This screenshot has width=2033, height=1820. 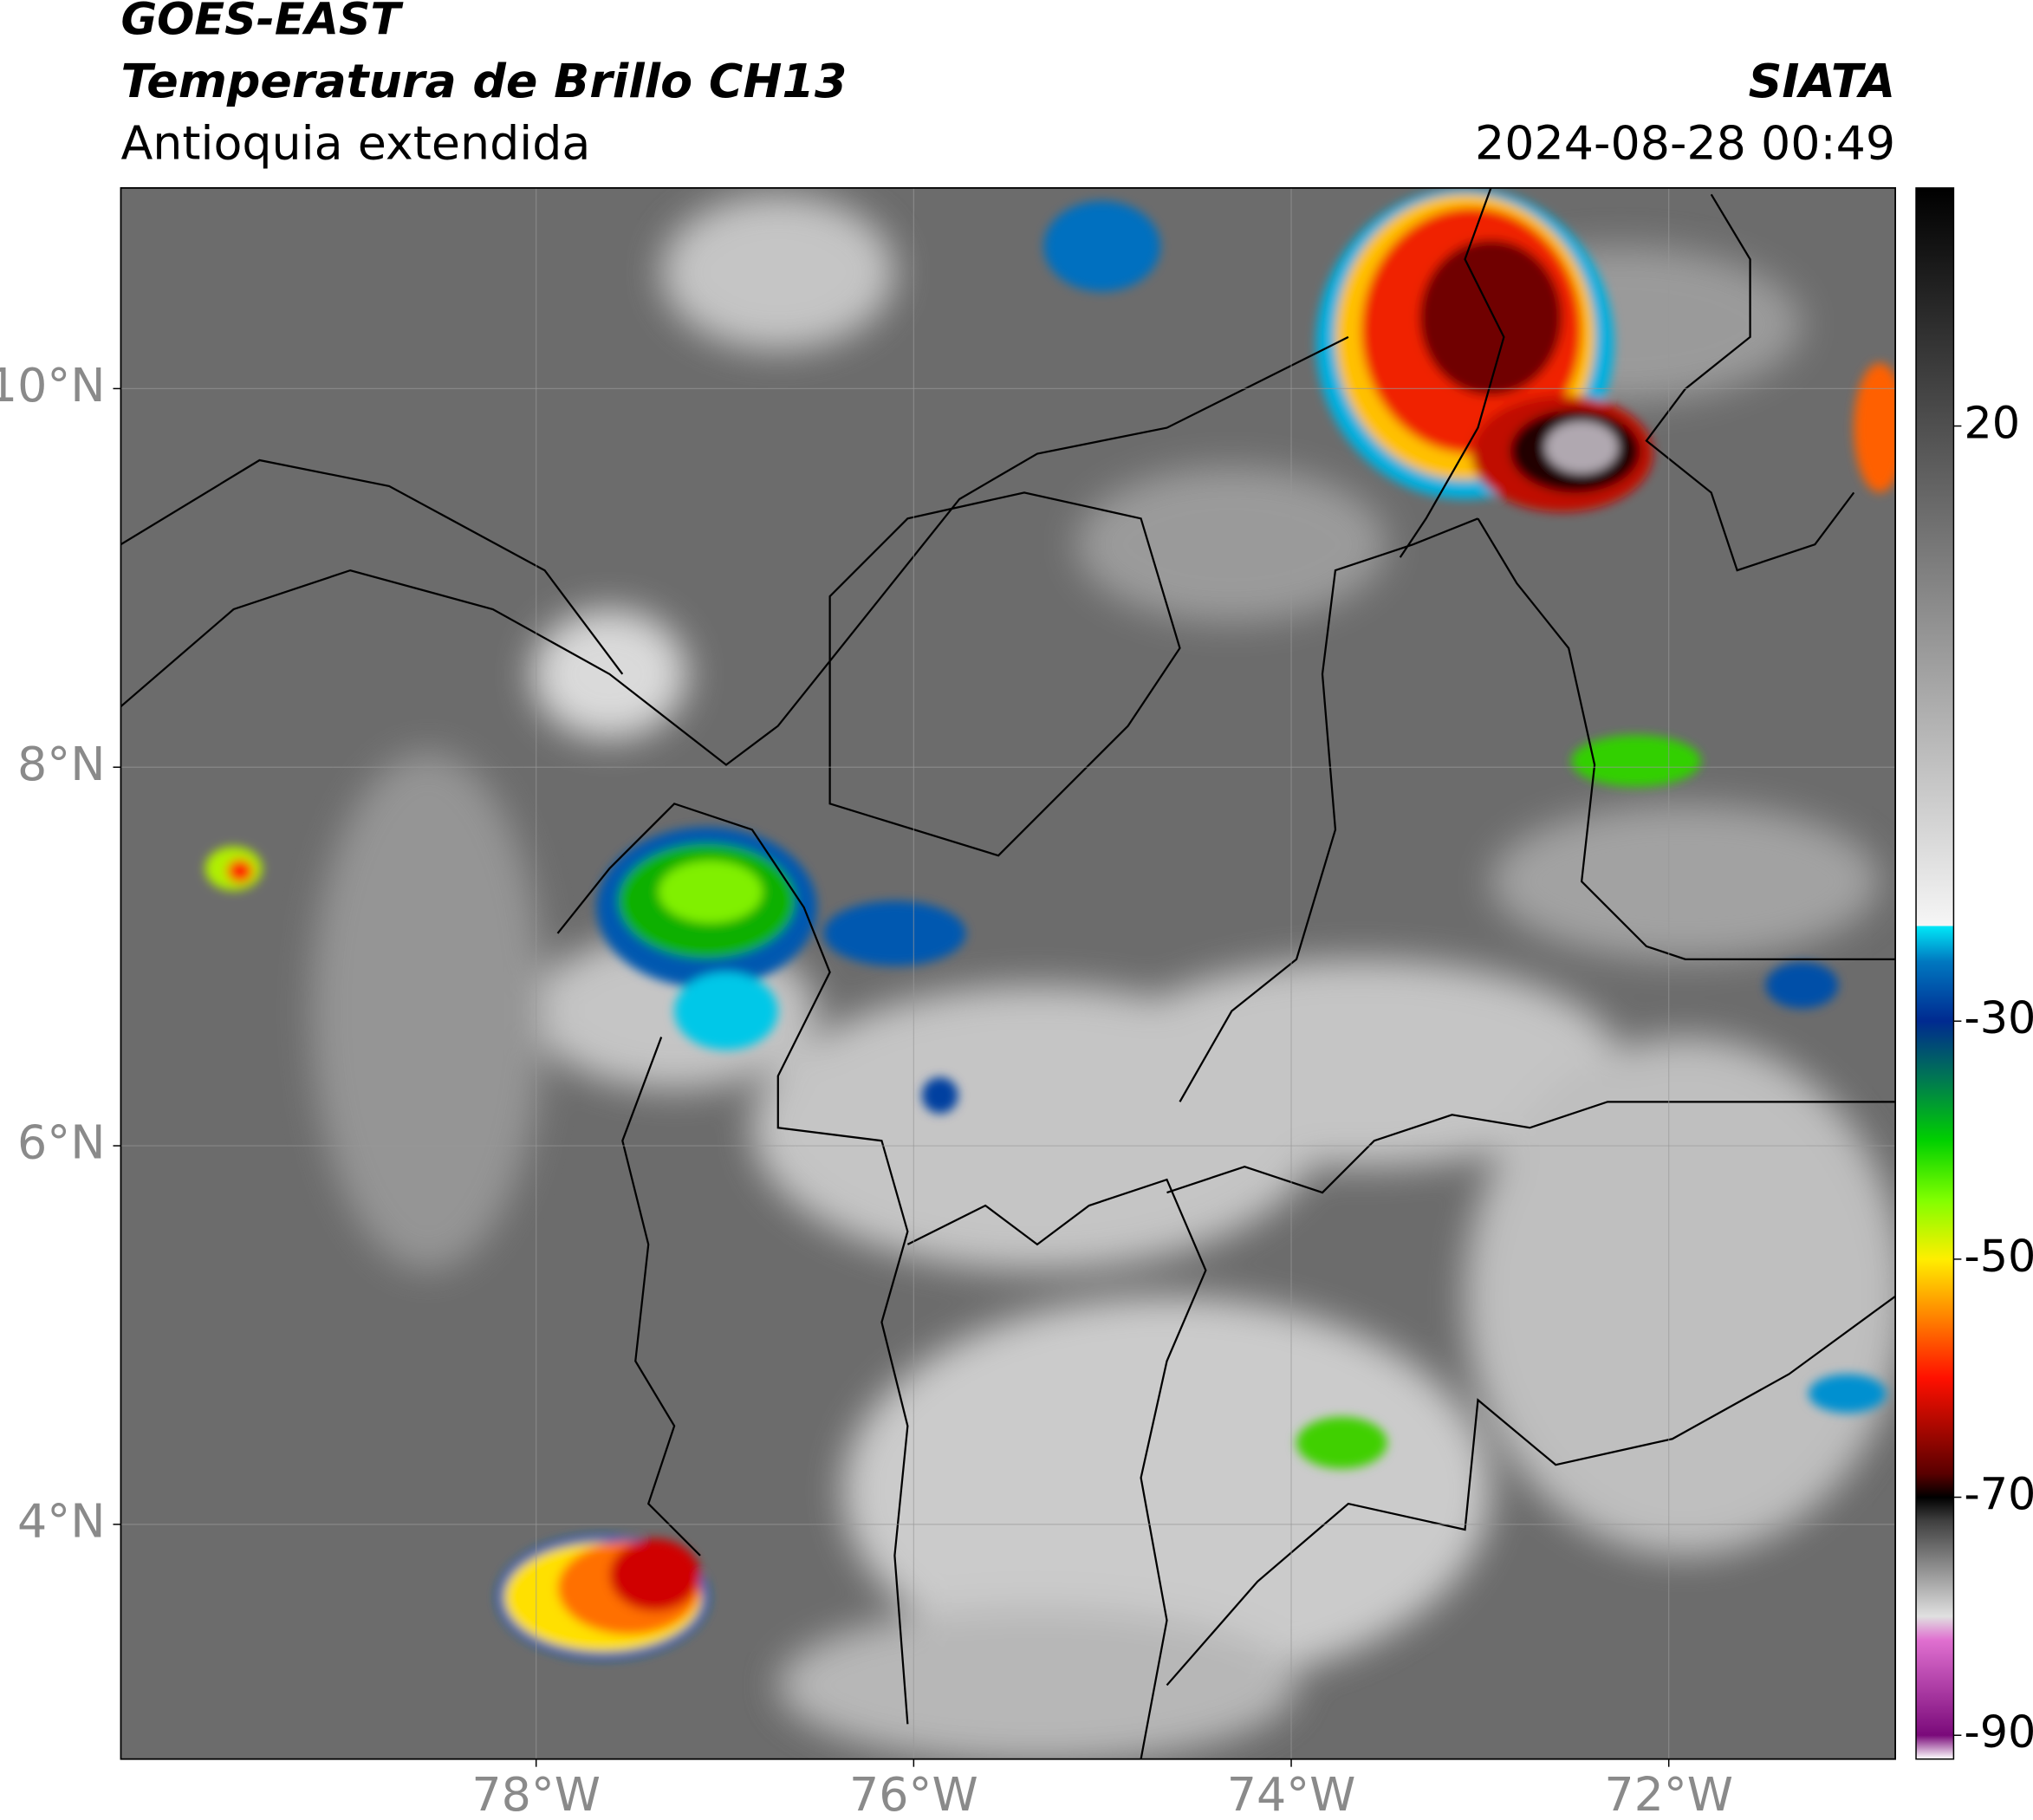 I want to click on colorbar-tick-label: -30, so click(x=1998, y=1017).